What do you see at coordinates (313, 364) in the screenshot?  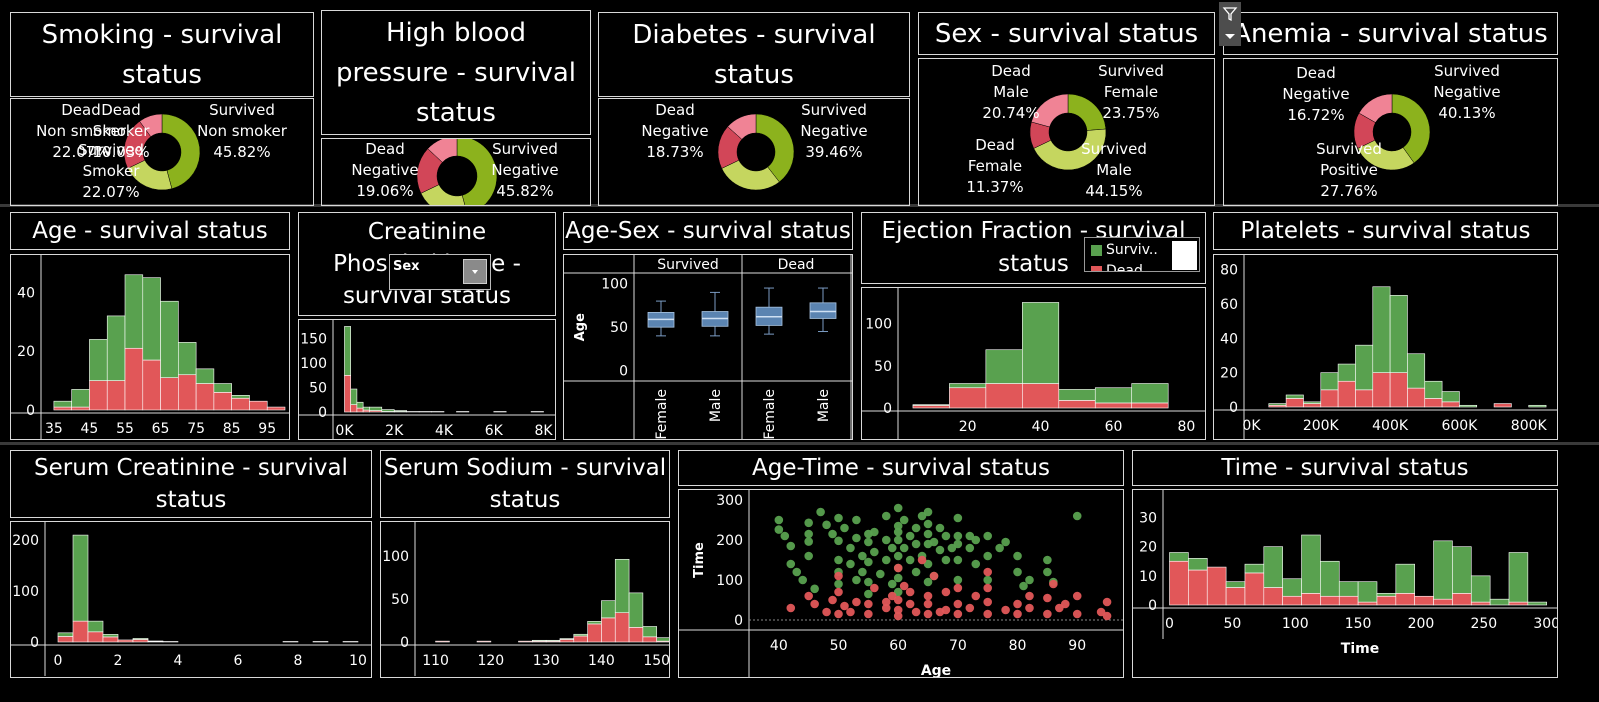 I see `y-tick-label: 100` at bounding box center [313, 364].